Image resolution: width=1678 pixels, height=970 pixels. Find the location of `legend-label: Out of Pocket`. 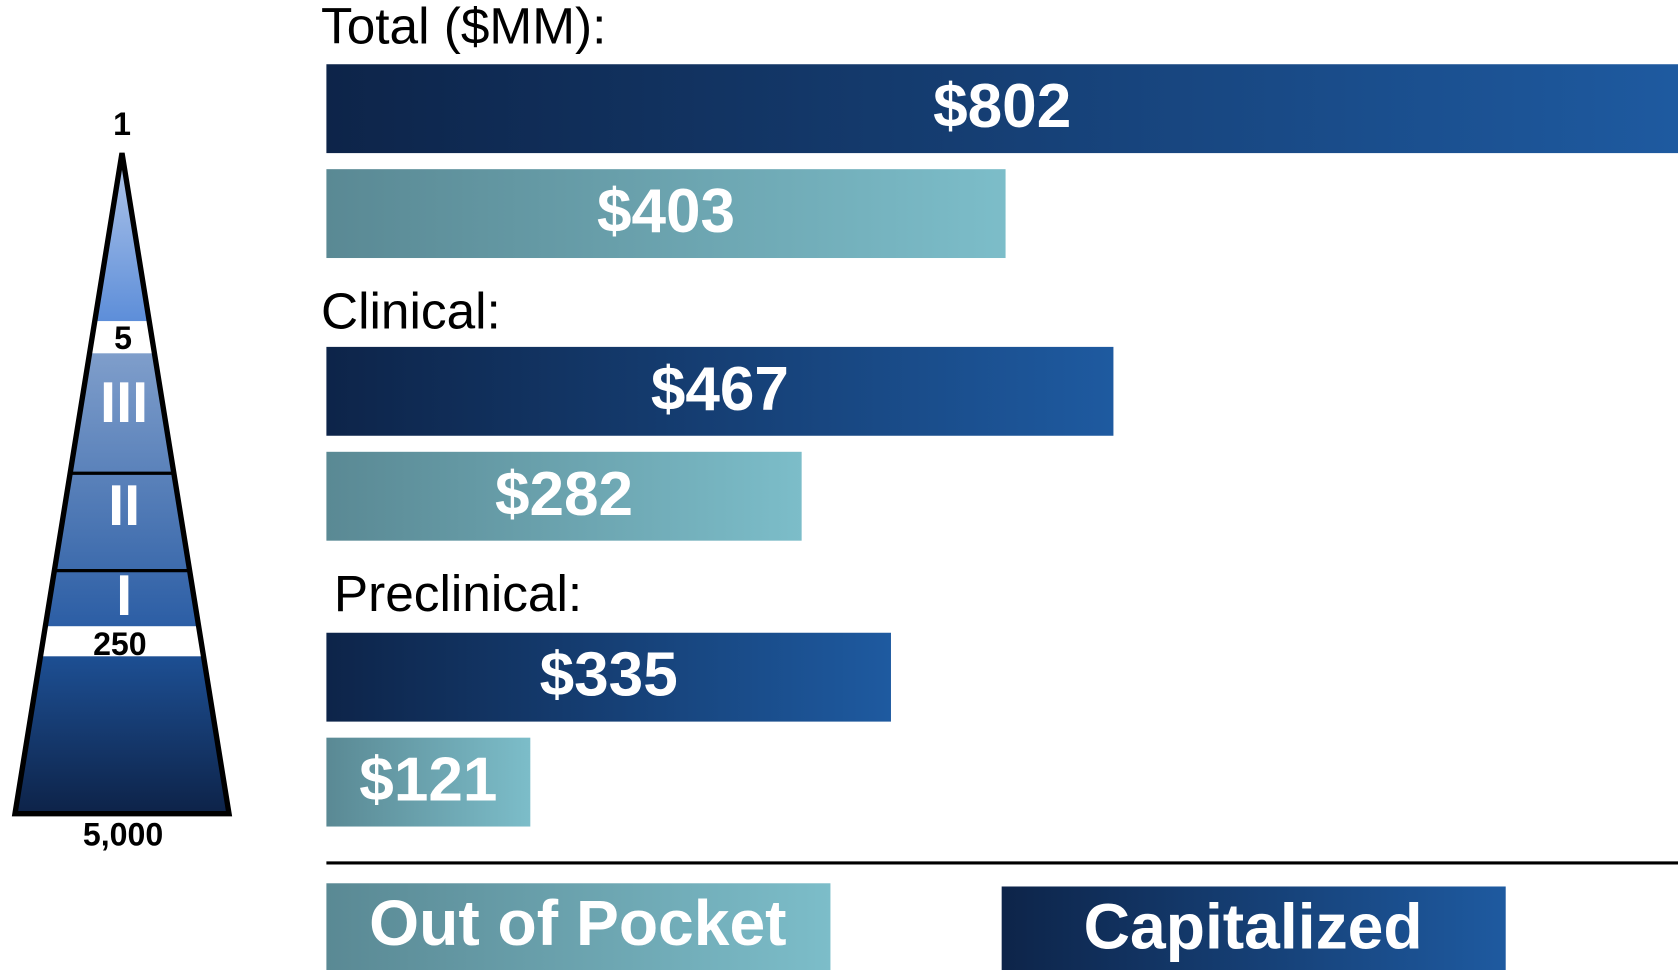

legend-label: Out of Pocket is located at coordinates (577, 923).